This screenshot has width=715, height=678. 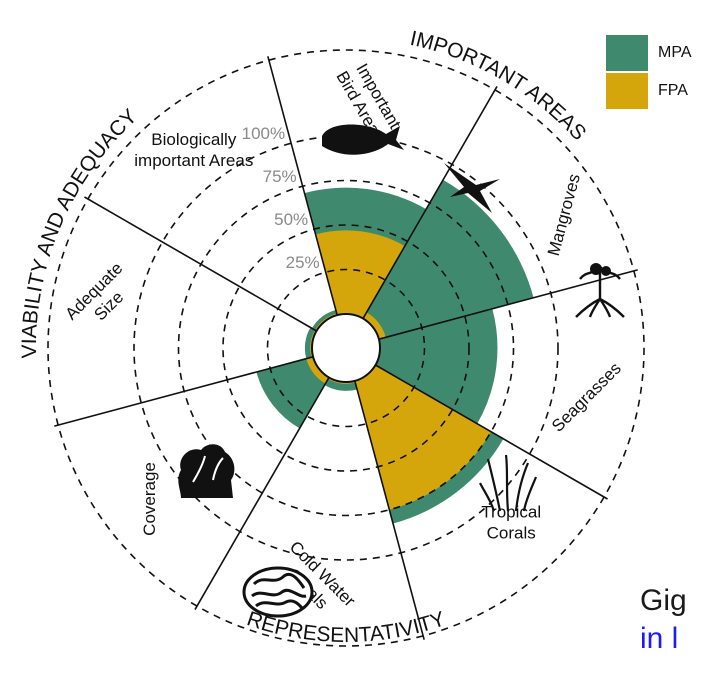 I want to click on sector-label-line: Tropical, so click(x=511, y=512).